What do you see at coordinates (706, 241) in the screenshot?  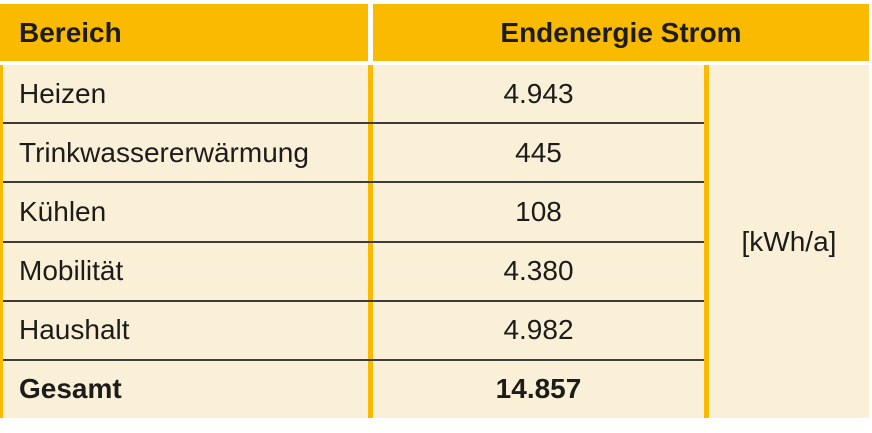 I see `unit-column-divider` at bounding box center [706, 241].